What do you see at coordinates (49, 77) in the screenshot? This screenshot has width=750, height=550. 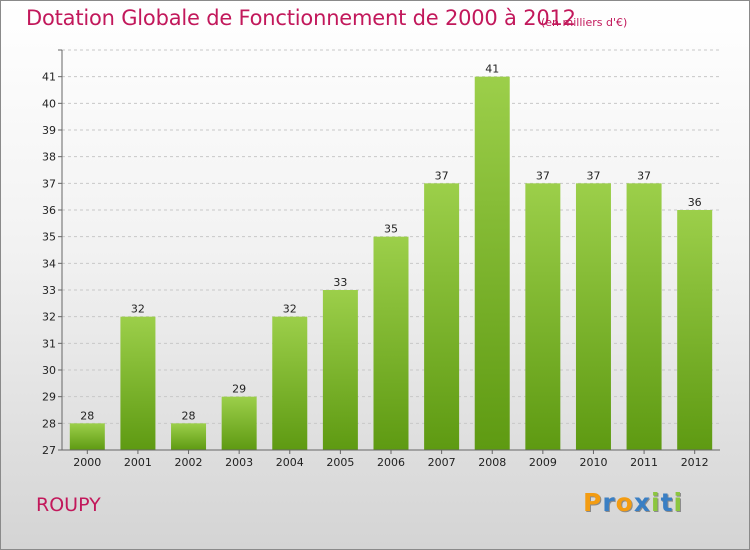 I see `y-tick-label: 41` at bounding box center [49, 77].